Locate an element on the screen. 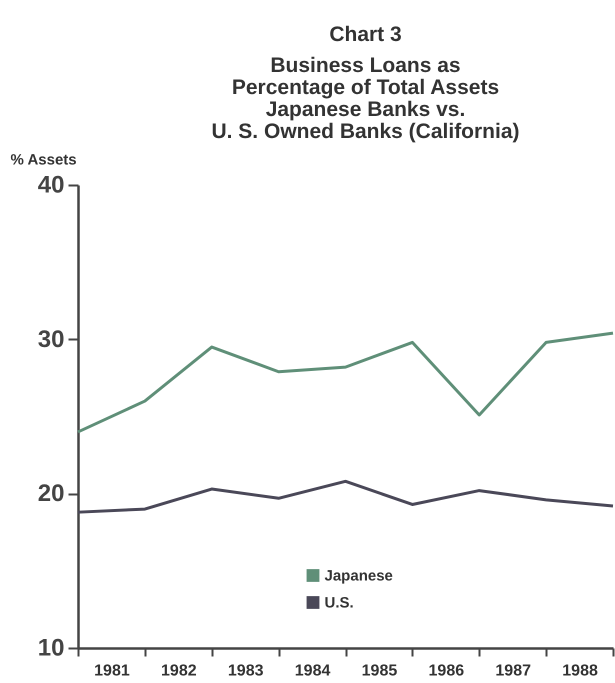  y-tick-label: 10 is located at coordinates (51, 648).